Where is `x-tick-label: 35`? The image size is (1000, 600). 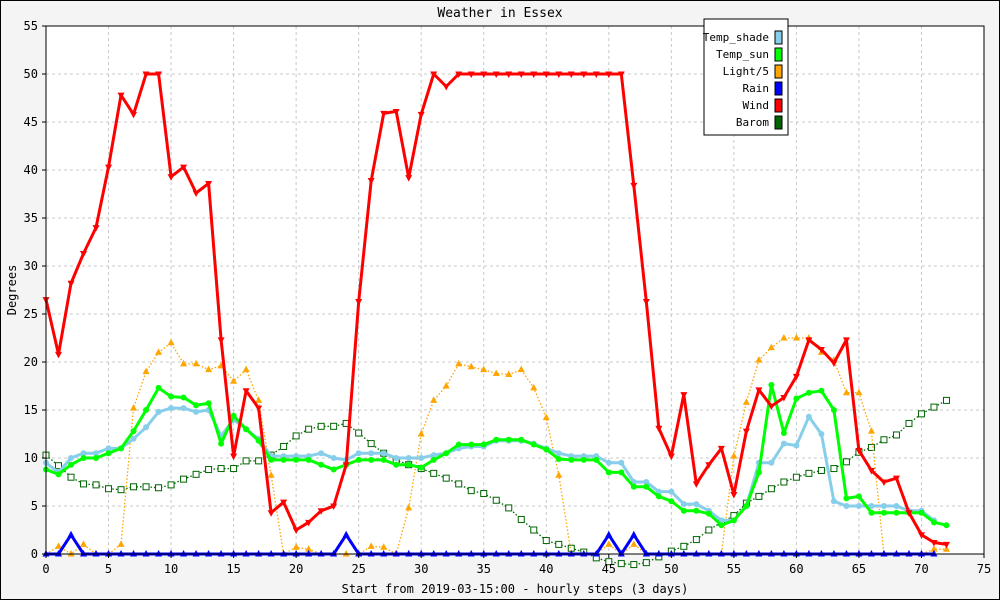
x-tick-label: 35 is located at coordinates (484, 569).